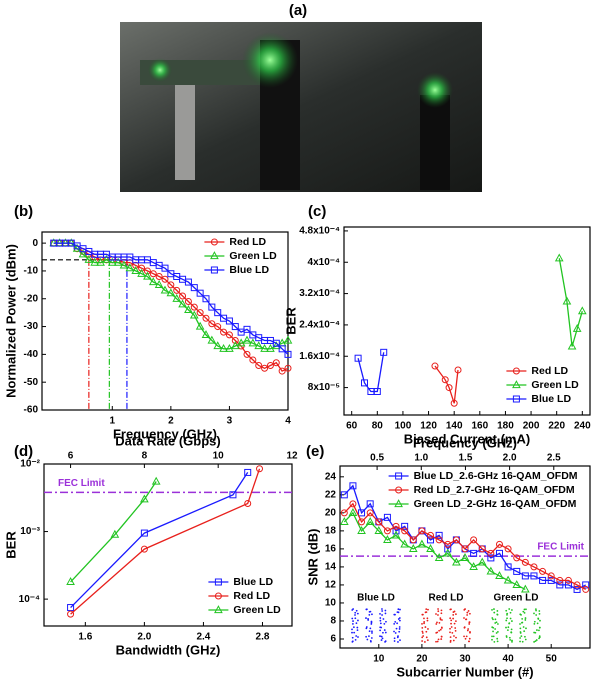 The image size is (596, 685). What do you see at coordinates (165, 541) in the screenshot?
I see `series-line` at bounding box center [165, 541].